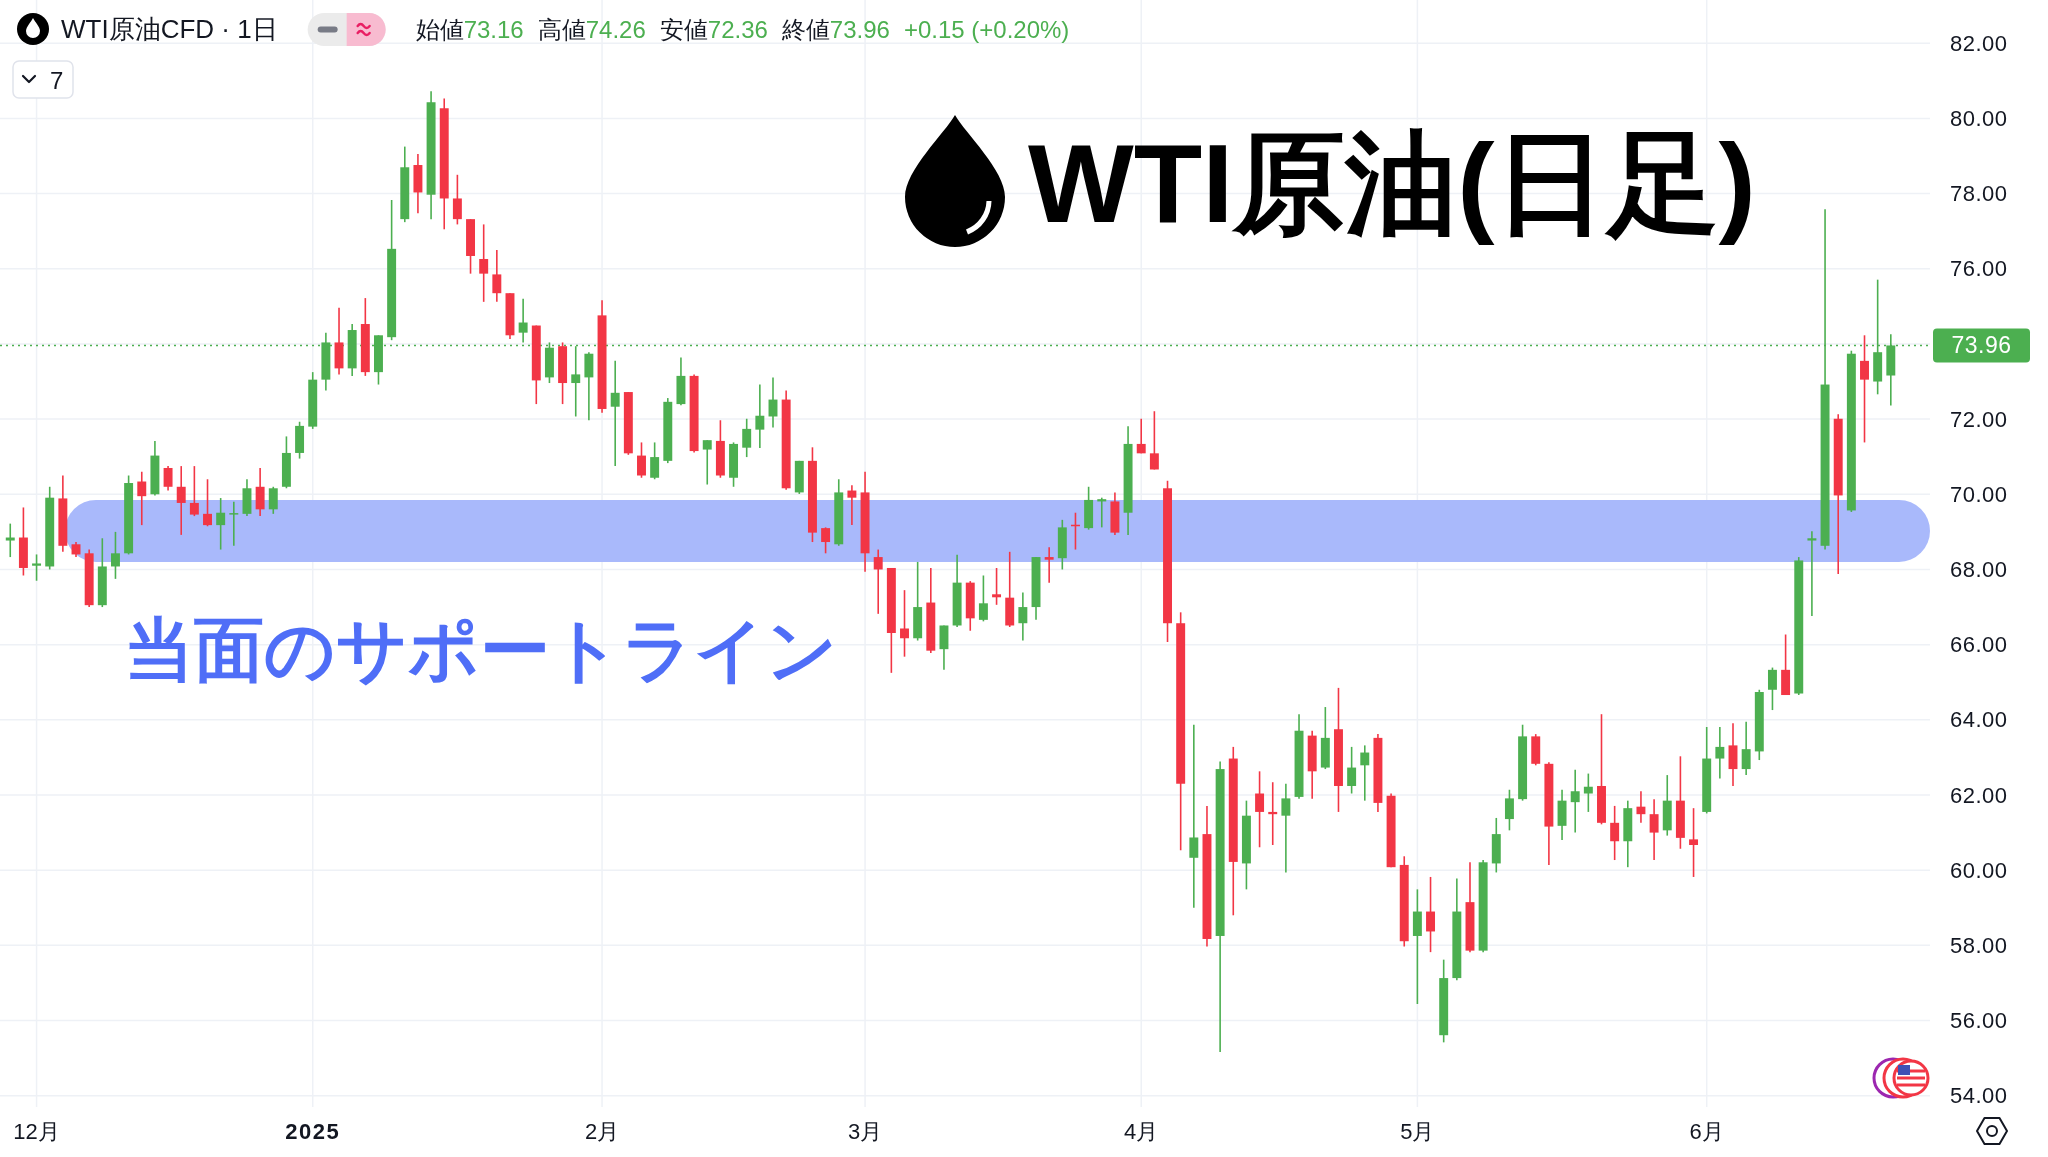  Describe the element at coordinates (36, 1131) in the screenshot. I see `x-tick-label: 12月` at that location.